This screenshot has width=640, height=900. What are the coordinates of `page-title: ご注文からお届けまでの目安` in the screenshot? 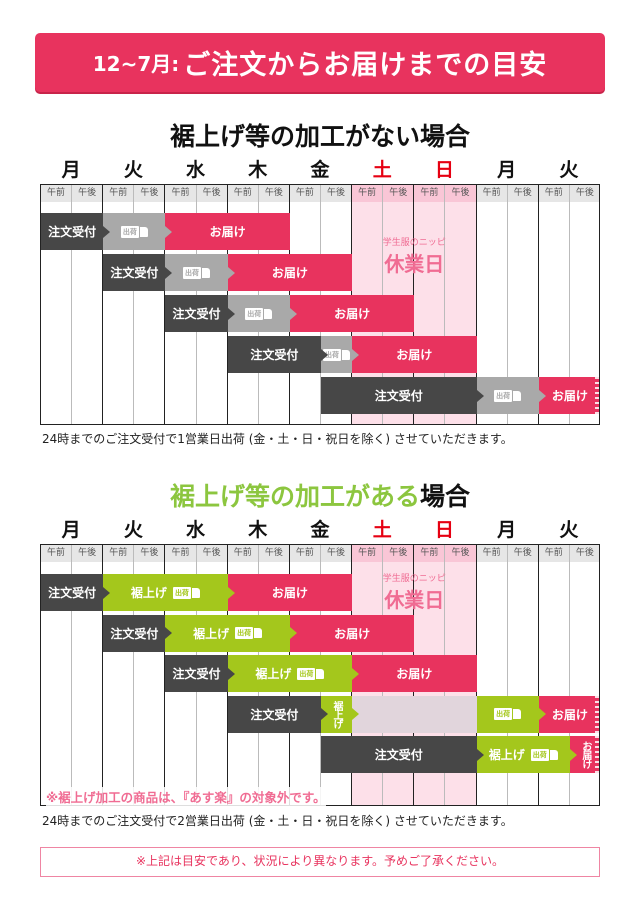 It's located at (365, 65).